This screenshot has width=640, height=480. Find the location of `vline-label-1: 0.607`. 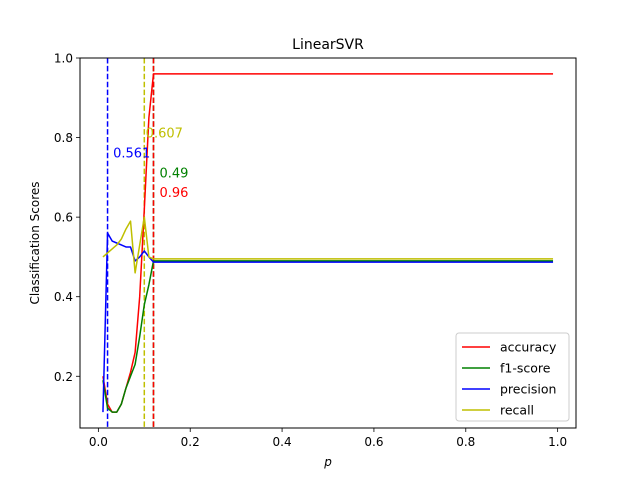

vline-label-1: 0.607 is located at coordinates (164, 134).